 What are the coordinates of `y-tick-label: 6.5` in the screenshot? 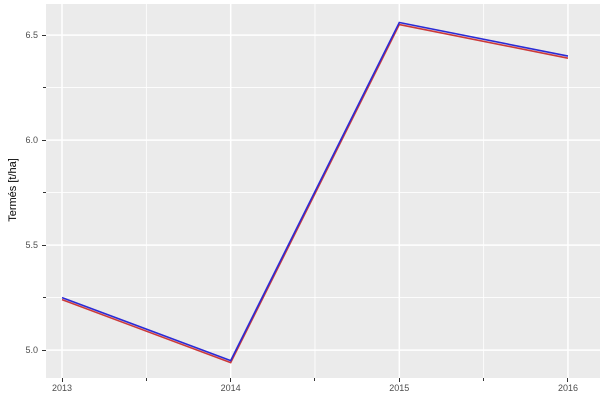 It's located at (31, 34).